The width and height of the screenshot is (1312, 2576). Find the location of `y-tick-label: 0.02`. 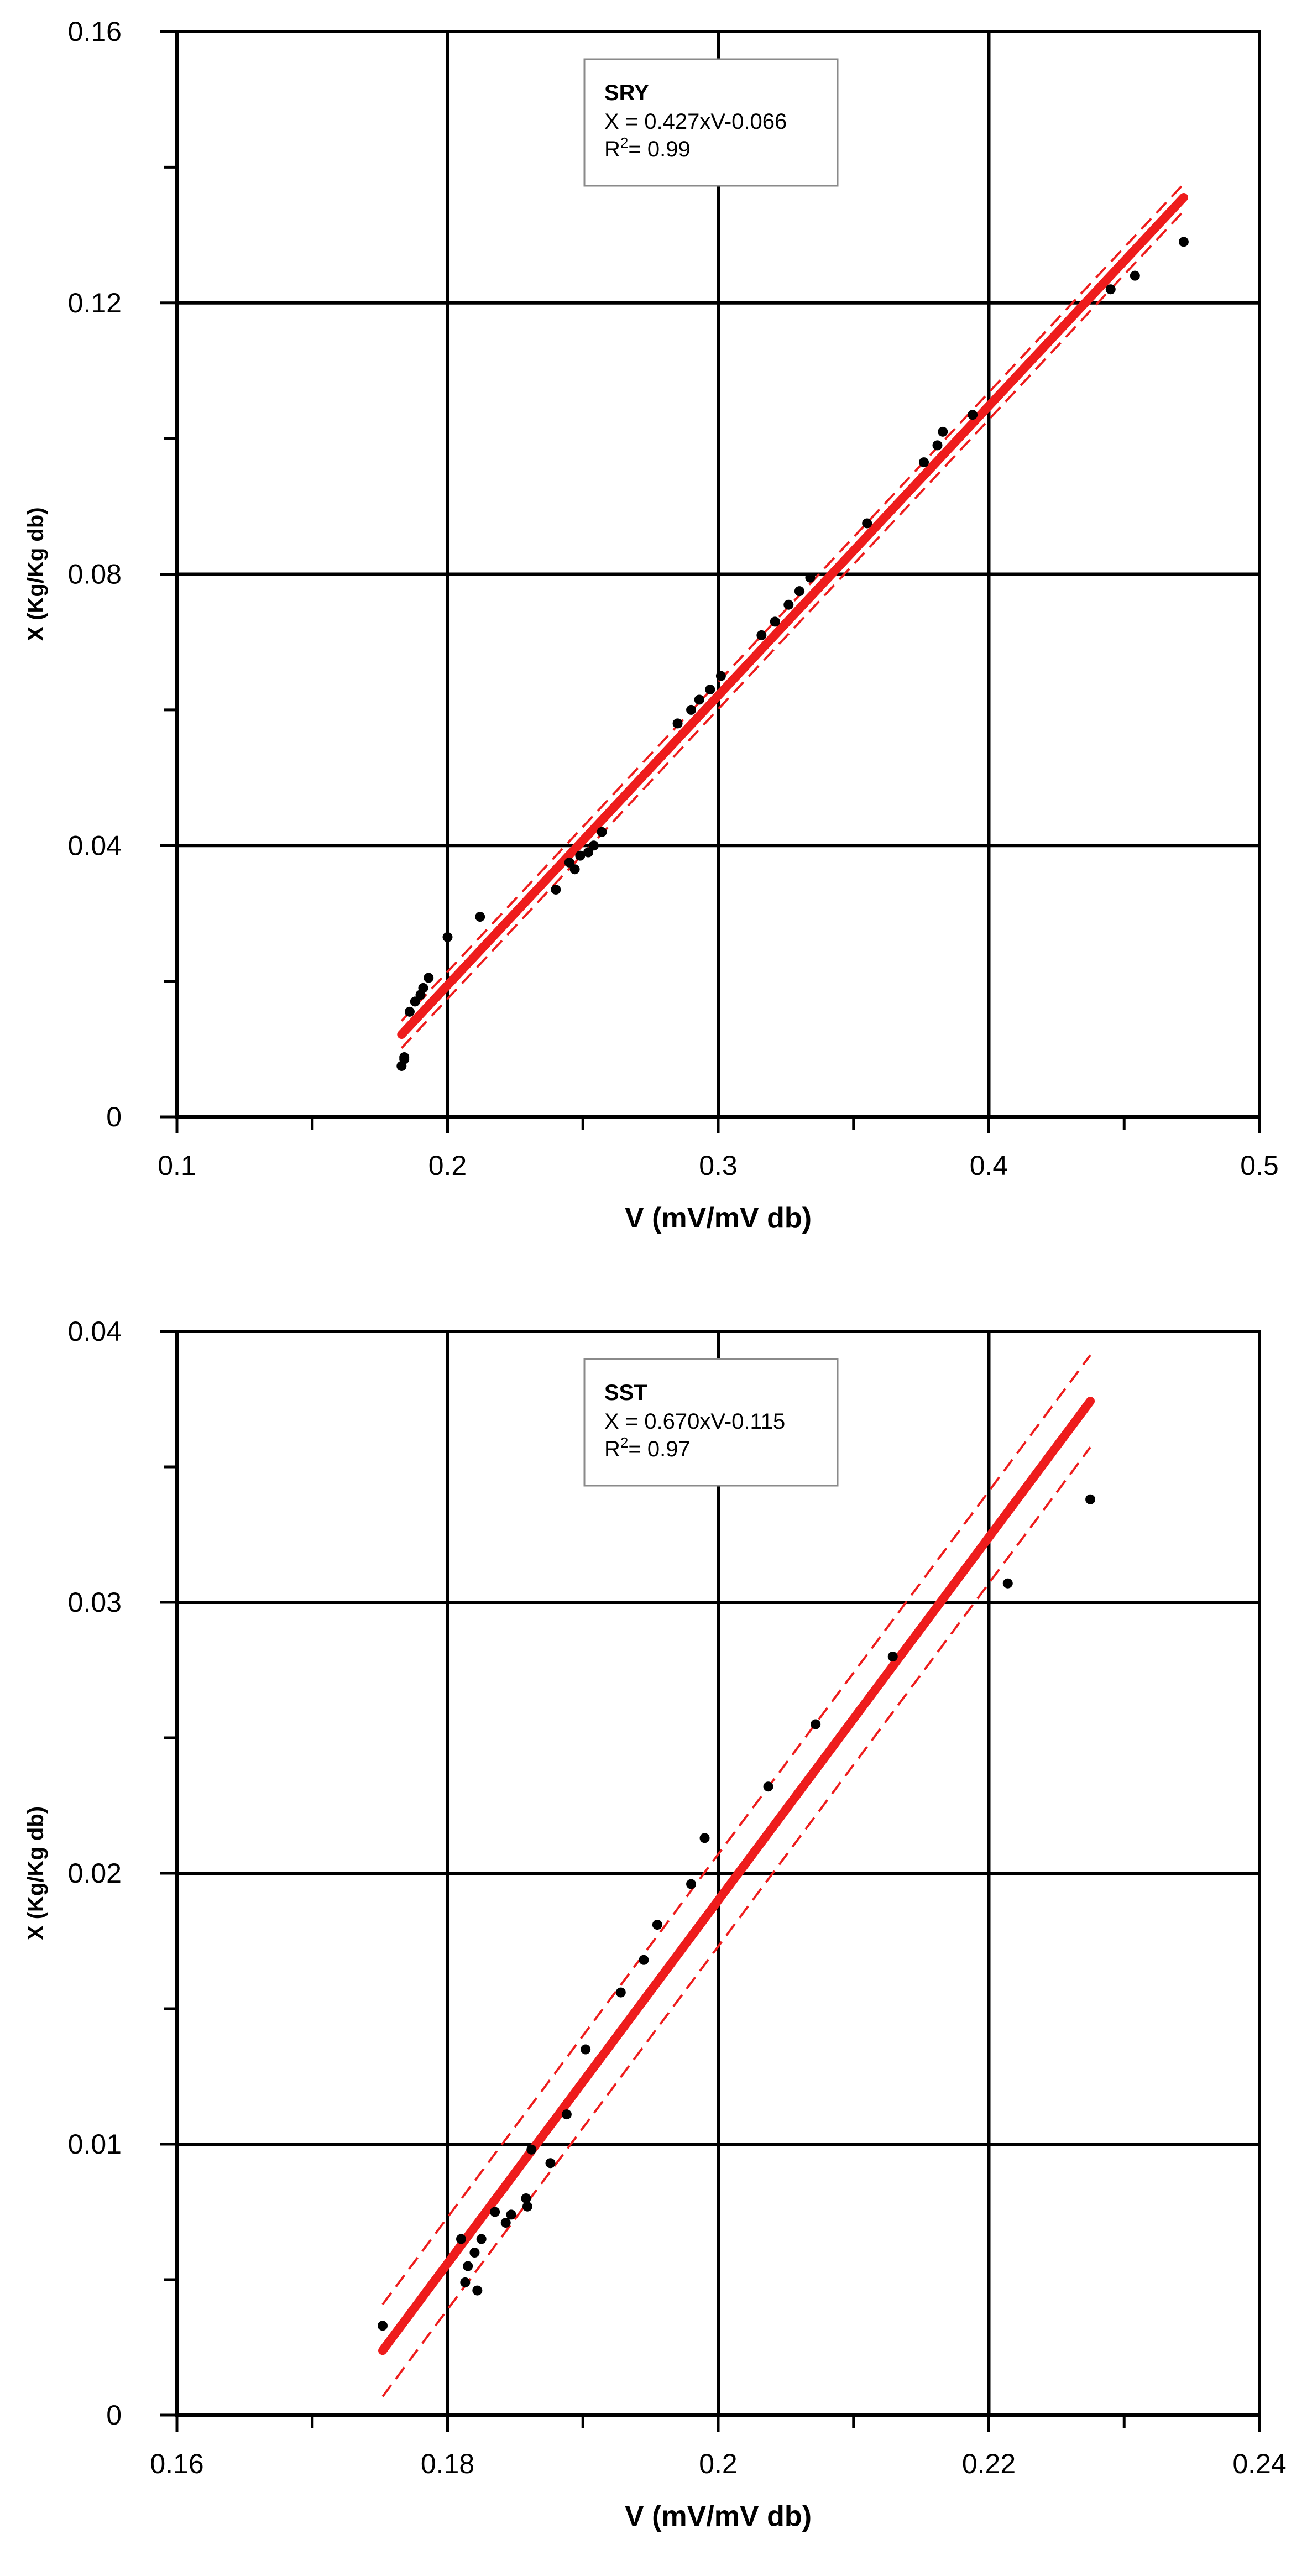

y-tick-label: 0.02 is located at coordinates (95, 1873).